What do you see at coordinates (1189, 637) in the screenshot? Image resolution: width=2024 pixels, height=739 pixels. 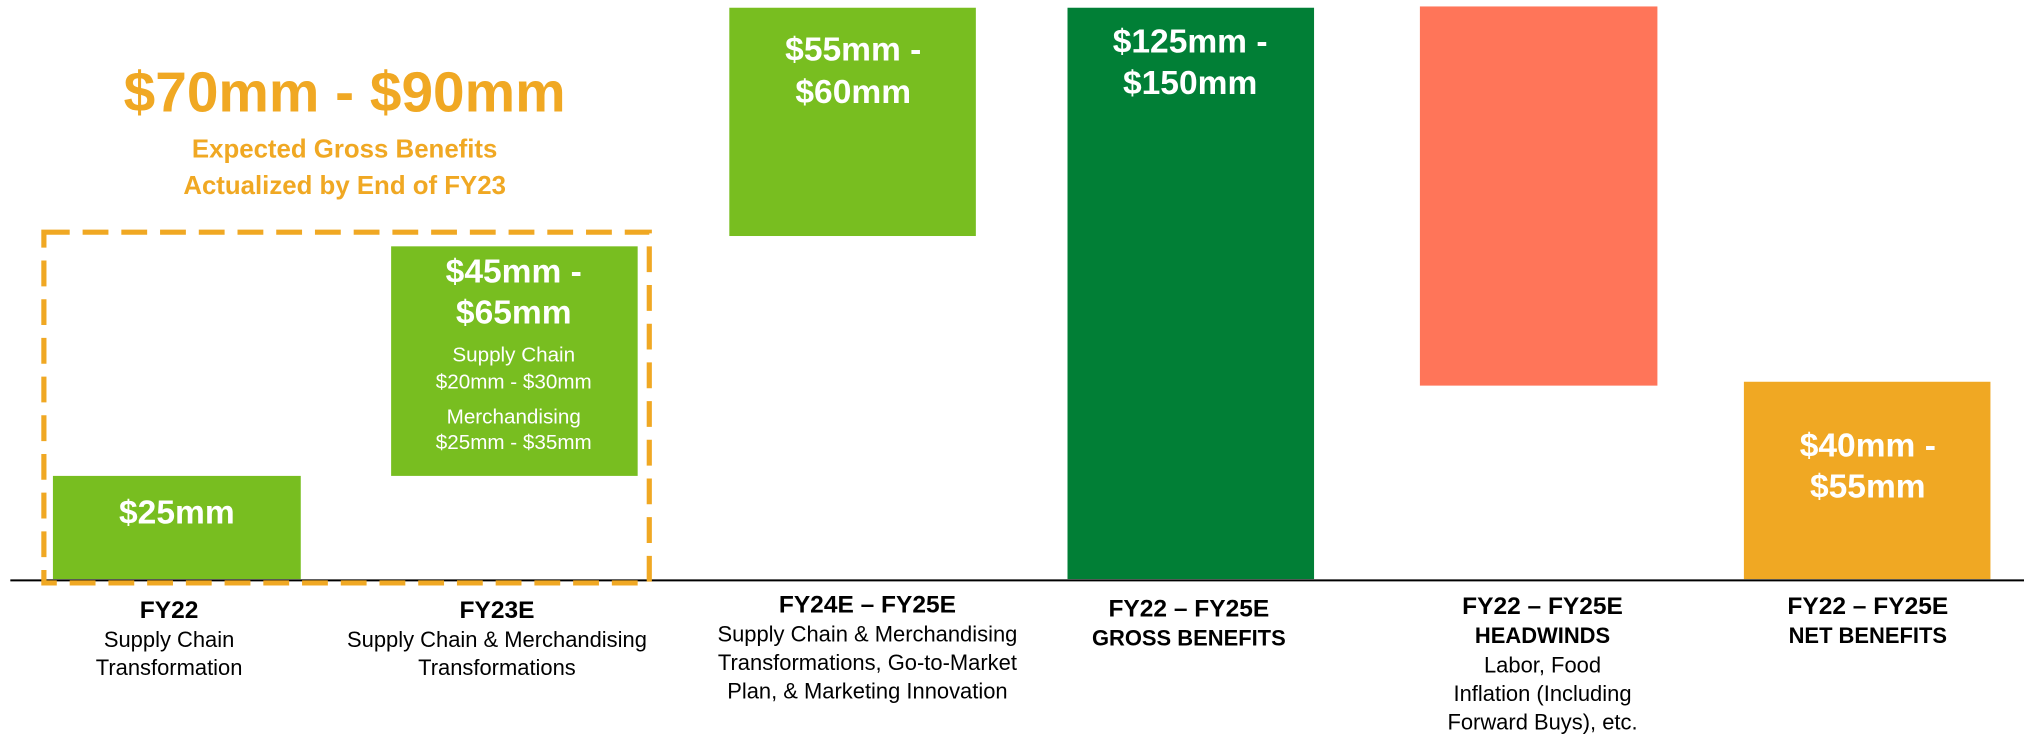 I see `category-title: GROSS BENEFITS` at bounding box center [1189, 637].